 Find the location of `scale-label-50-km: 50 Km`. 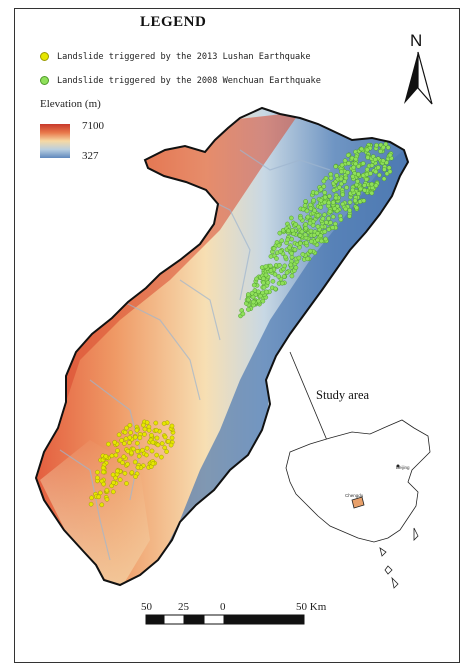

scale-label-50-km: 50 Km is located at coordinates (311, 607).